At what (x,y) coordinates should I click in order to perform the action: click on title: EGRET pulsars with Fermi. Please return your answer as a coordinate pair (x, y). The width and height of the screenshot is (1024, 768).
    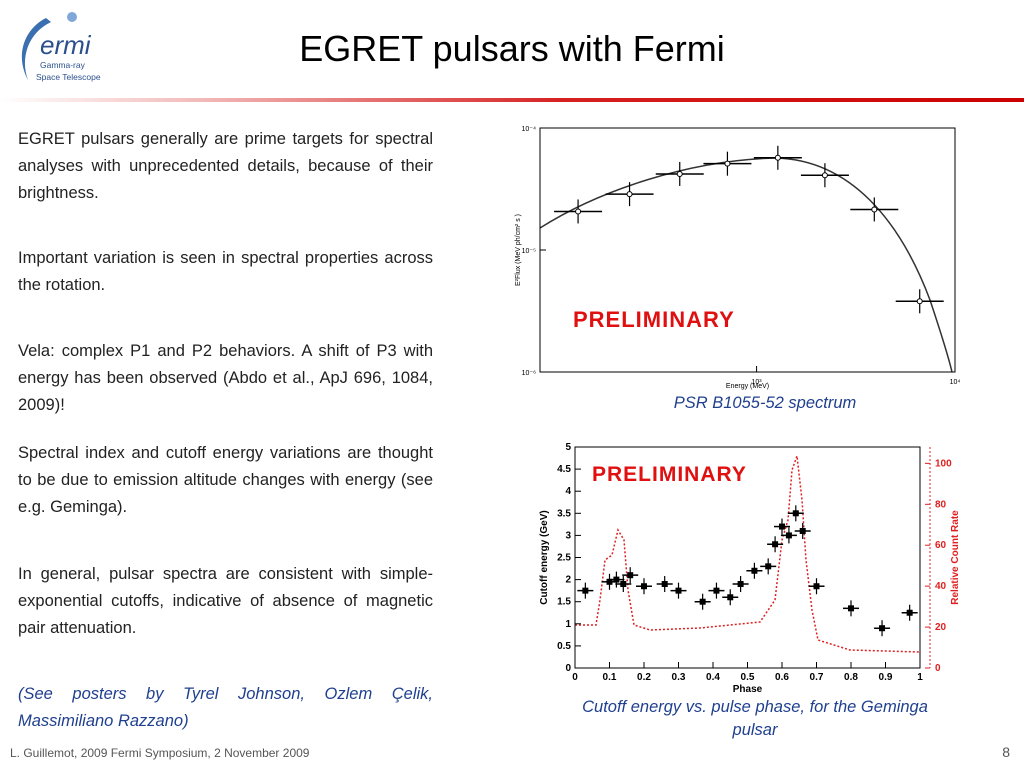
    Looking at the image, I should click on (512, 48).